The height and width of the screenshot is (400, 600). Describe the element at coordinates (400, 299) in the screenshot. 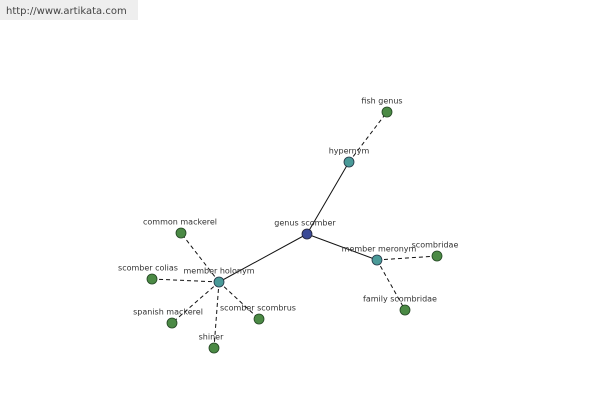

I see `node-label: family scombridae` at that location.